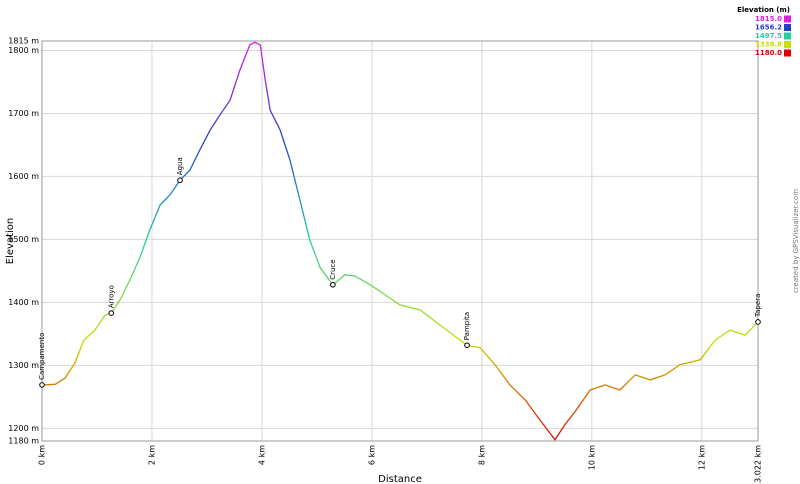  I want to click on y-tick-label: 1815 m, so click(23, 41).